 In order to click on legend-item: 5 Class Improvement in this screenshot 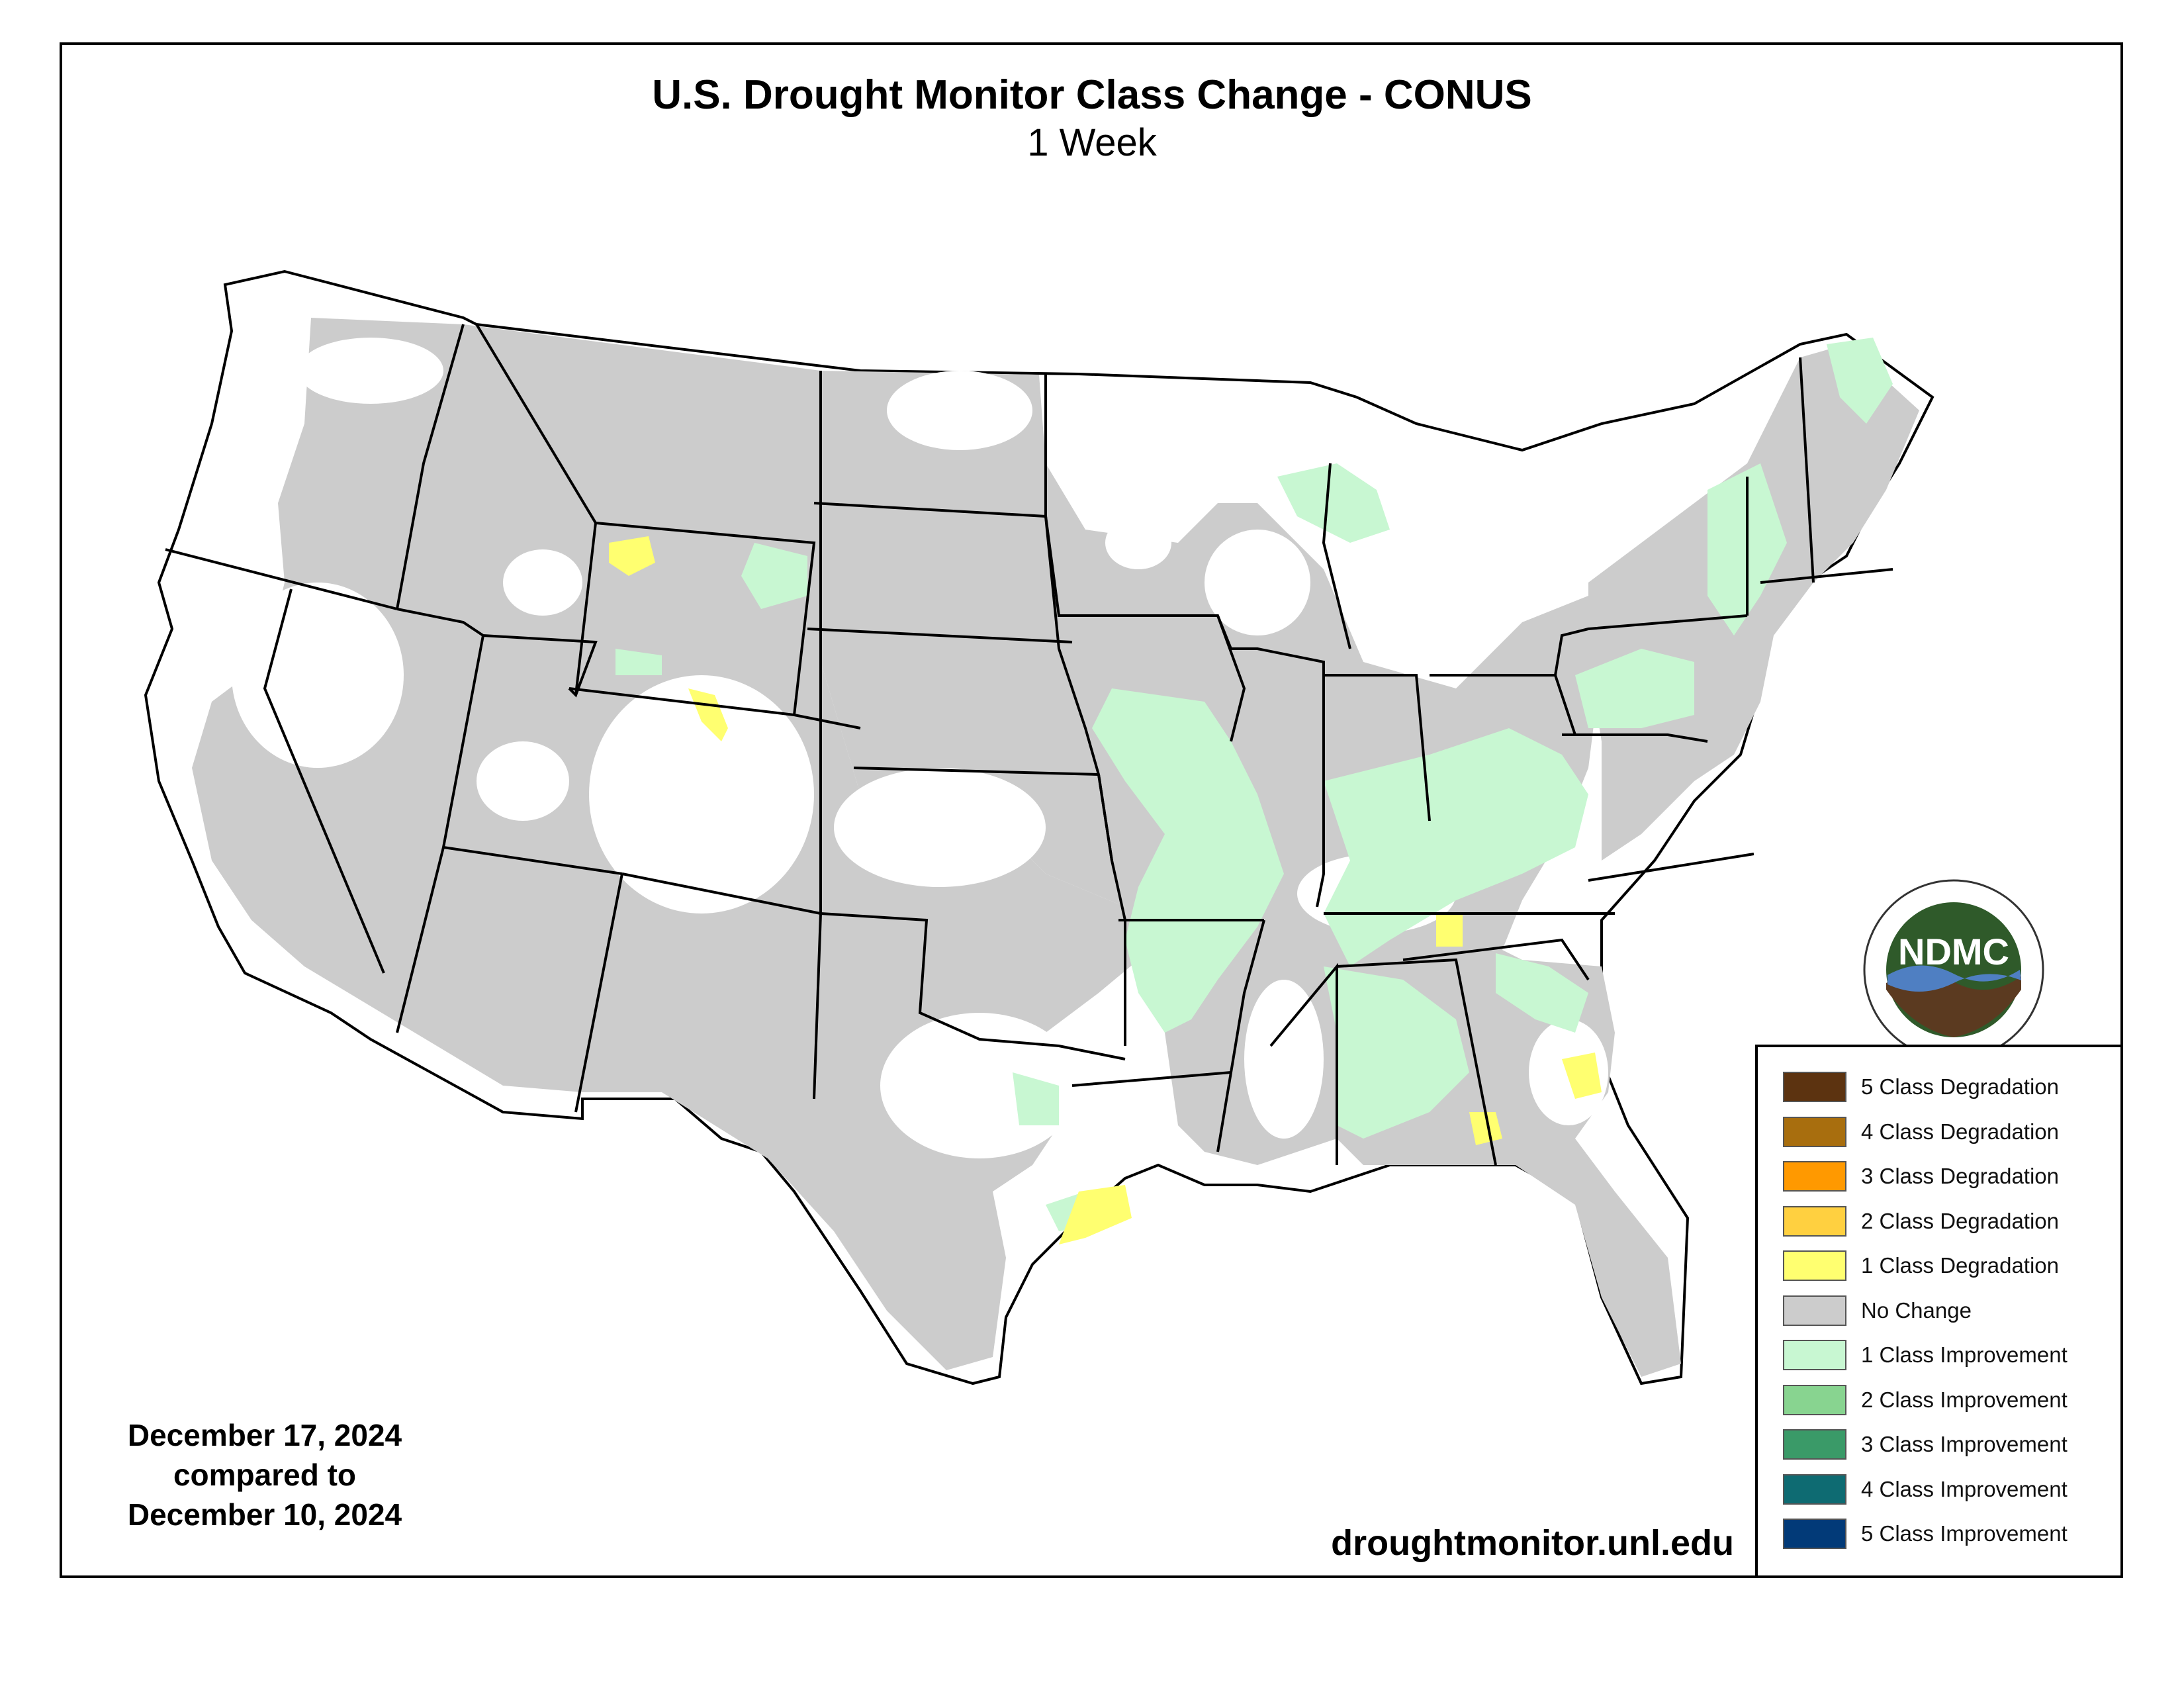, I will do `click(1925, 1534)`.